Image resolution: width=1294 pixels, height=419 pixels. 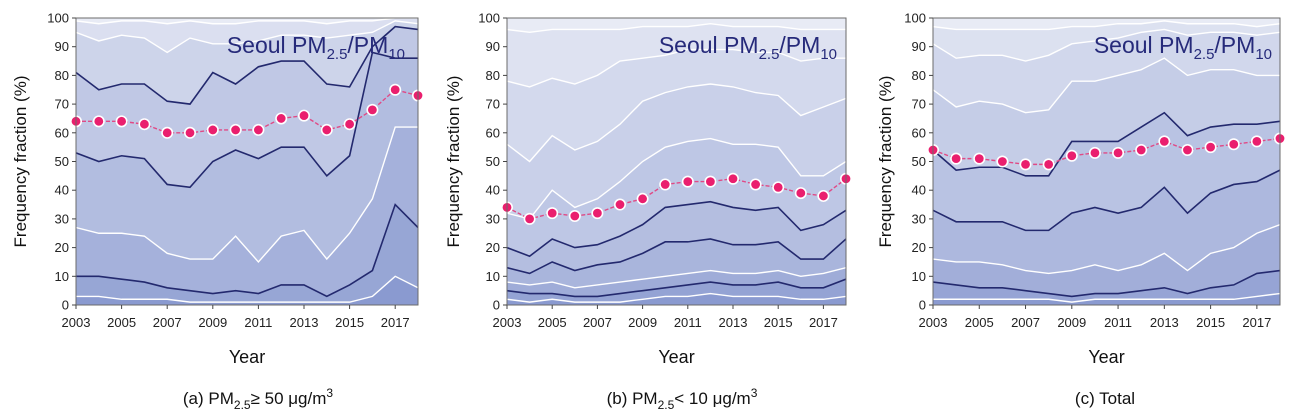 I want to click on x-tick-label: 2017, so click(x=823, y=322).